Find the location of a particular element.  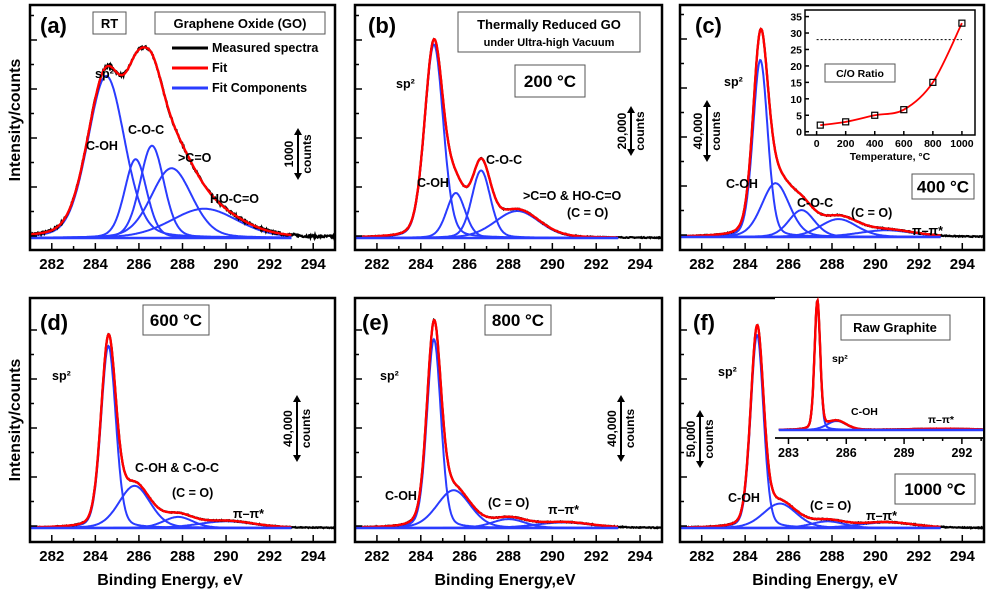

inset-x-tick-label: 400 is located at coordinates (875, 144).